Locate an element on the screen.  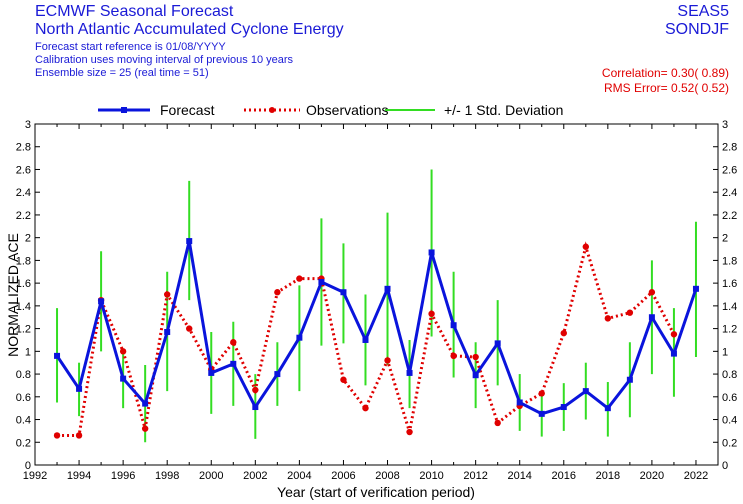
y-tick-label-right: 2.8 is located at coordinates (729, 148).